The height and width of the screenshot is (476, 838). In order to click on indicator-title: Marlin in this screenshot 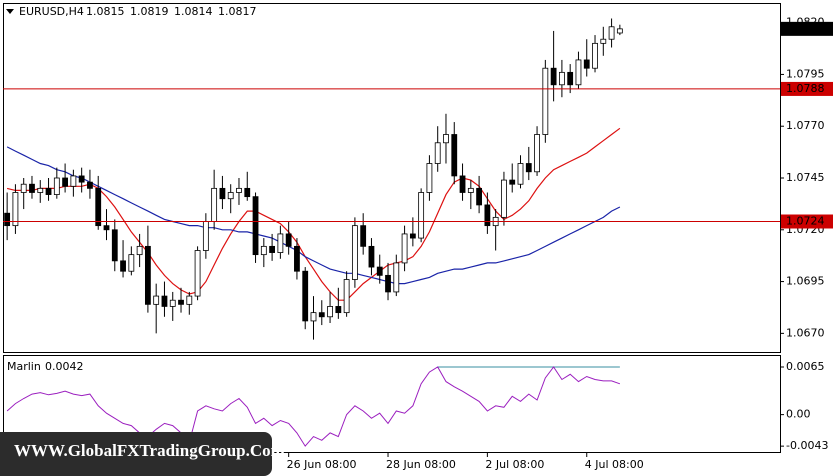, I will do `click(24, 366)`.